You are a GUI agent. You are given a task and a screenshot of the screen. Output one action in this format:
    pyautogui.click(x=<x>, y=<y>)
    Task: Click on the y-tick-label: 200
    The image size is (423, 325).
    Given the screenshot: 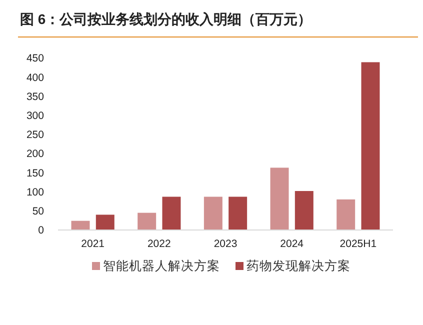 What is the action you would take?
    pyautogui.click(x=35, y=154)
    